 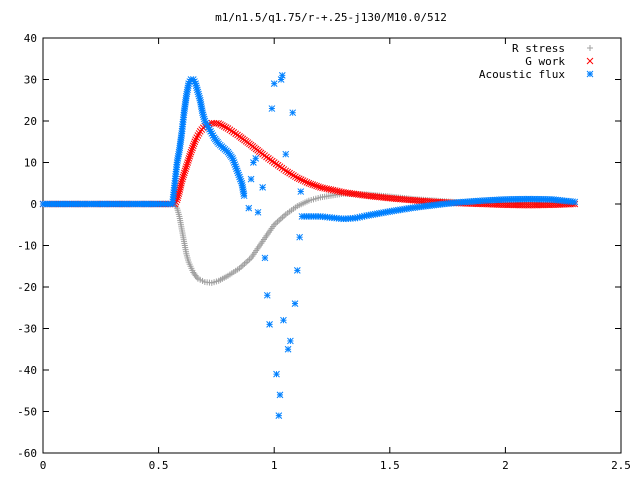 What do you see at coordinates (274, 465) in the screenshot?
I see `x-tick-label: 1` at bounding box center [274, 465].